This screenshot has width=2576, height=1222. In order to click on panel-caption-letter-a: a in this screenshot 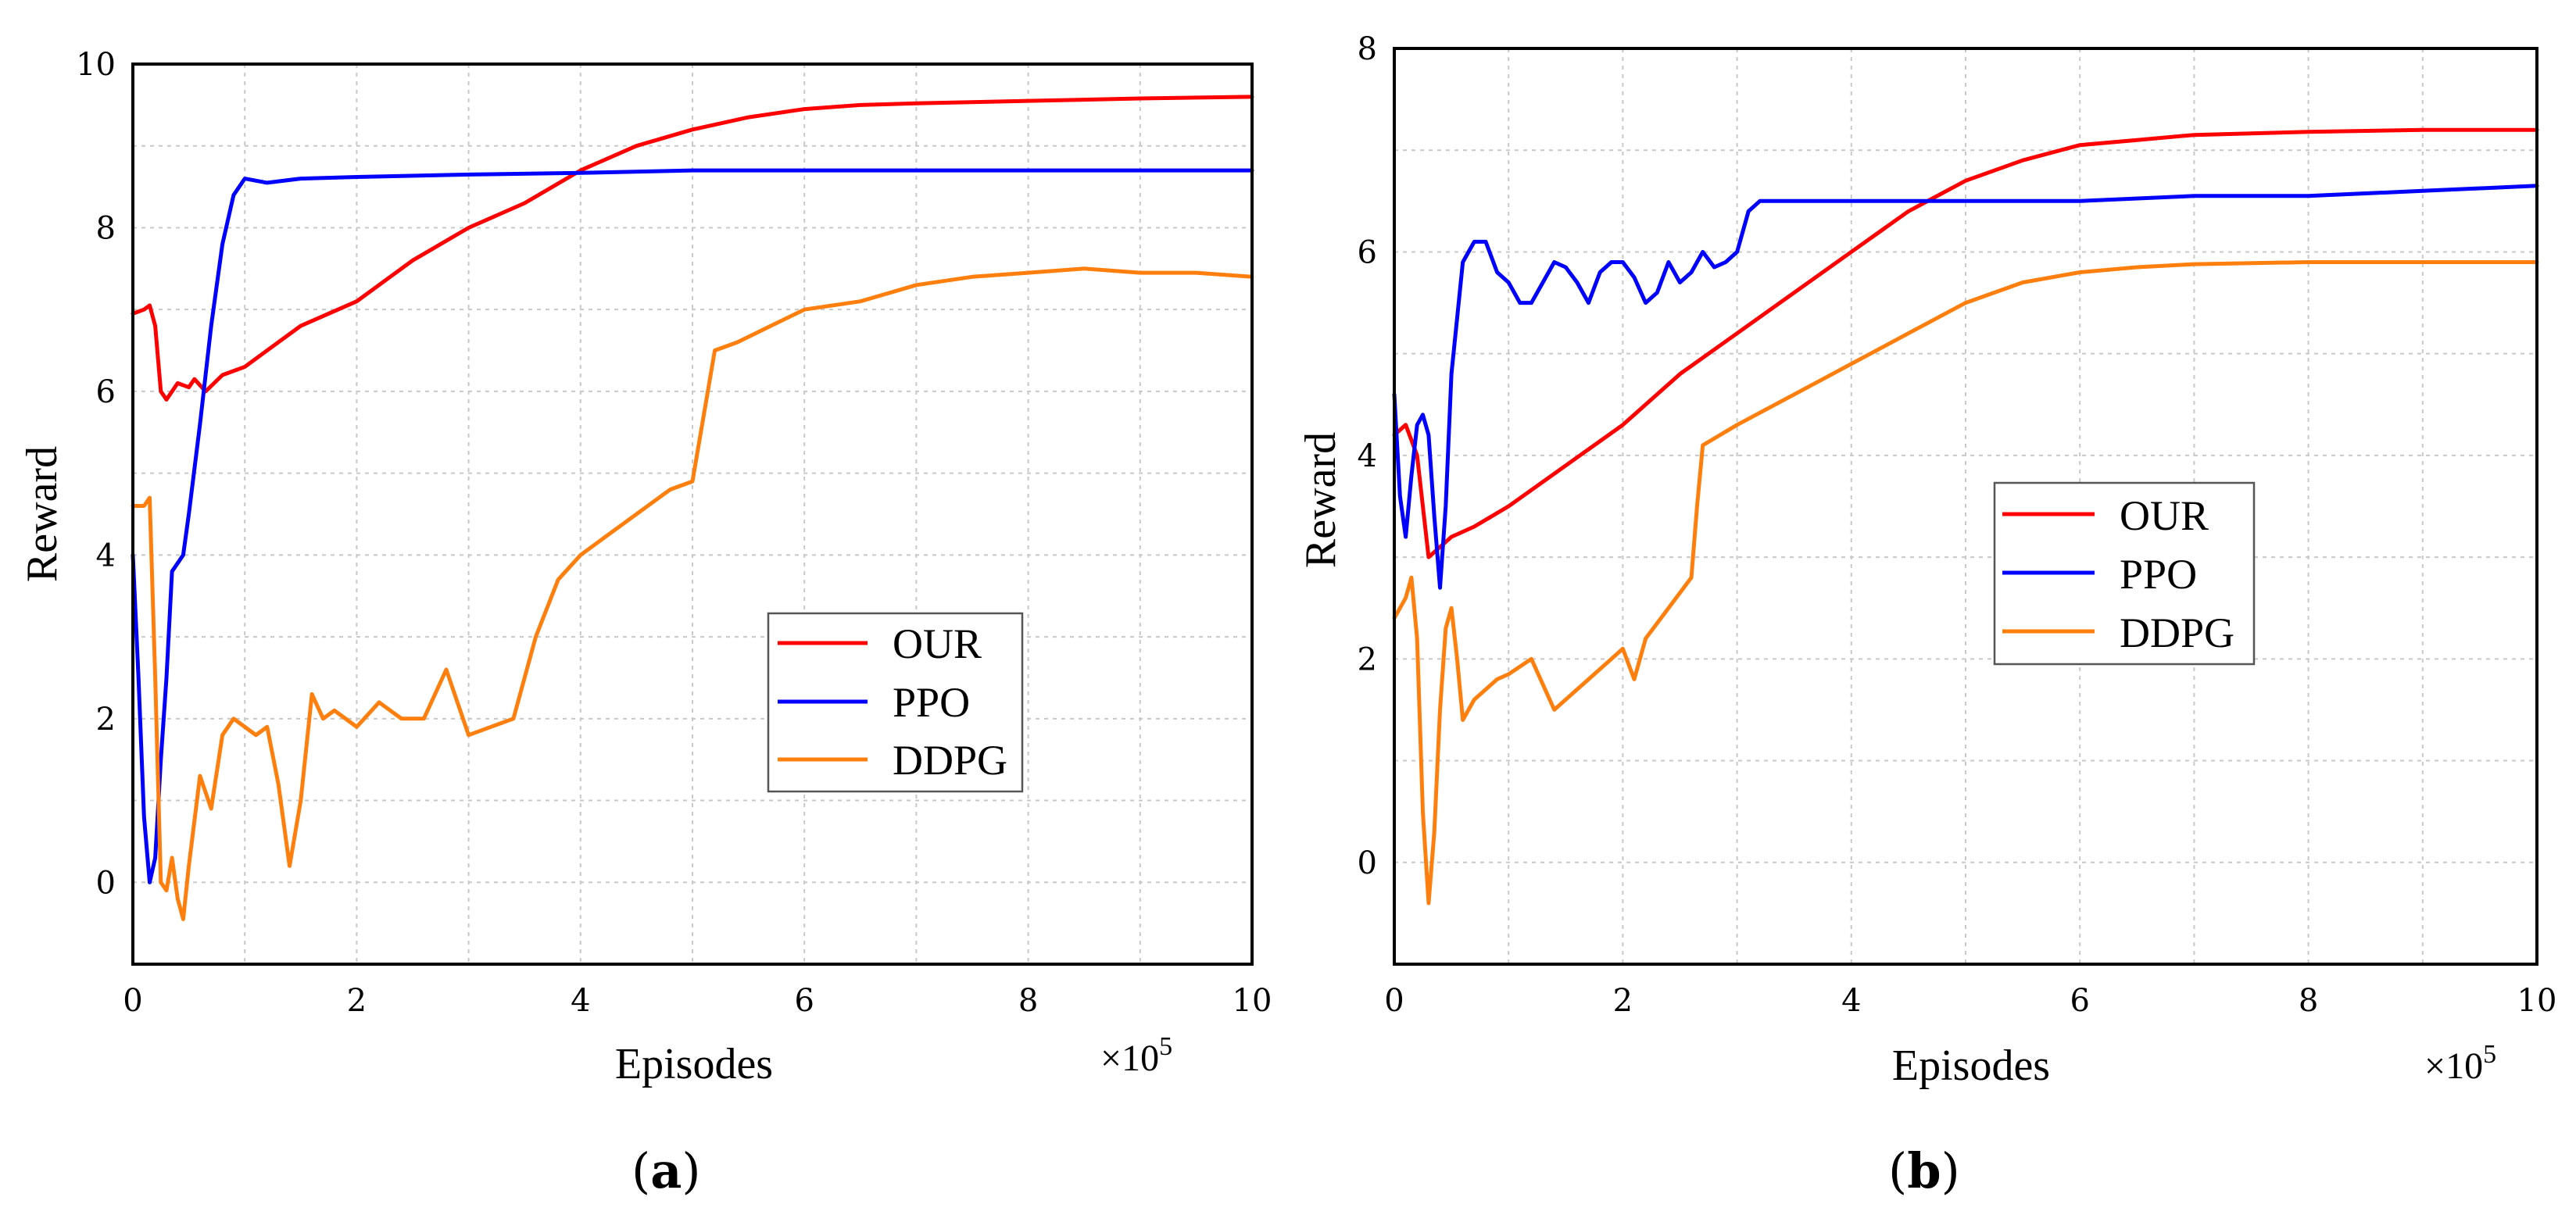, I will do `click(666, 1170)`.